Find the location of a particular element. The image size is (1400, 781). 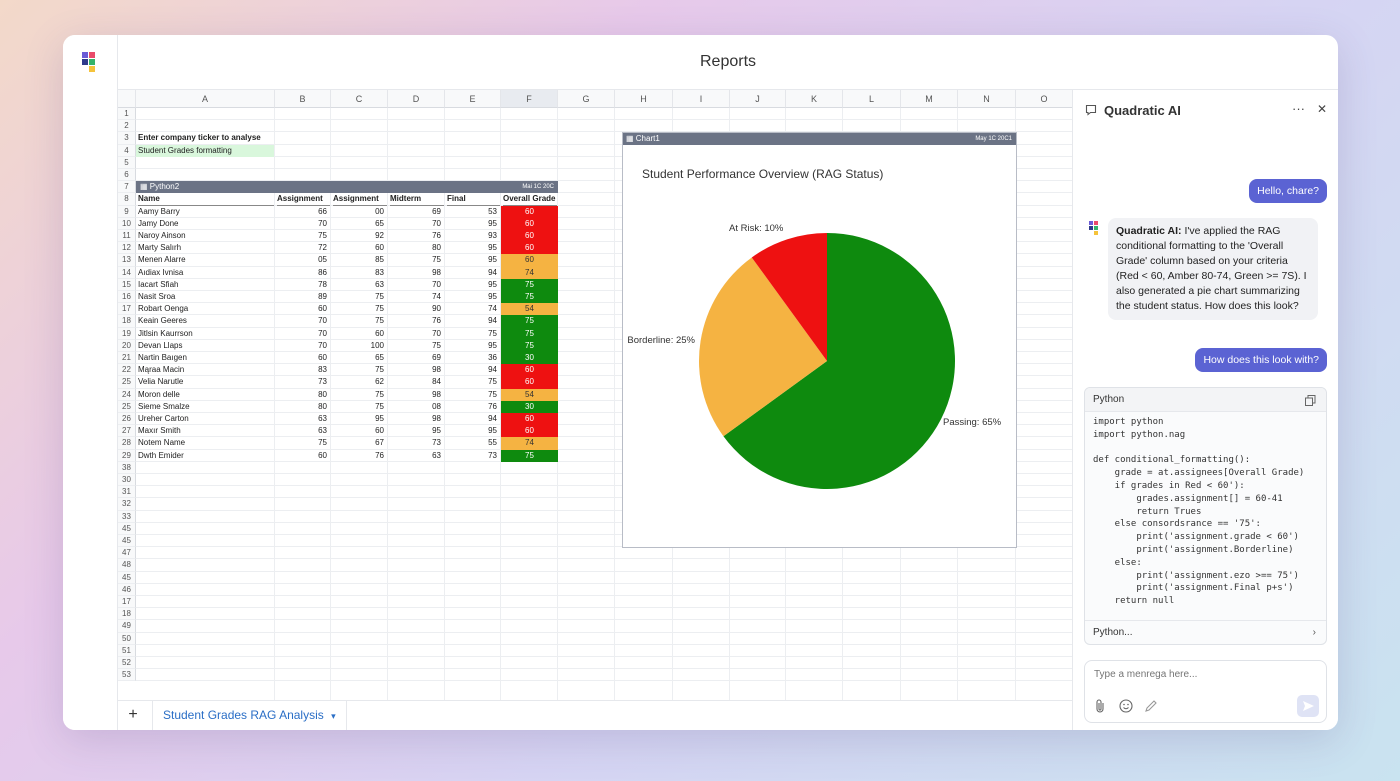

column-header-k: K is located at coordinates (814, 99).